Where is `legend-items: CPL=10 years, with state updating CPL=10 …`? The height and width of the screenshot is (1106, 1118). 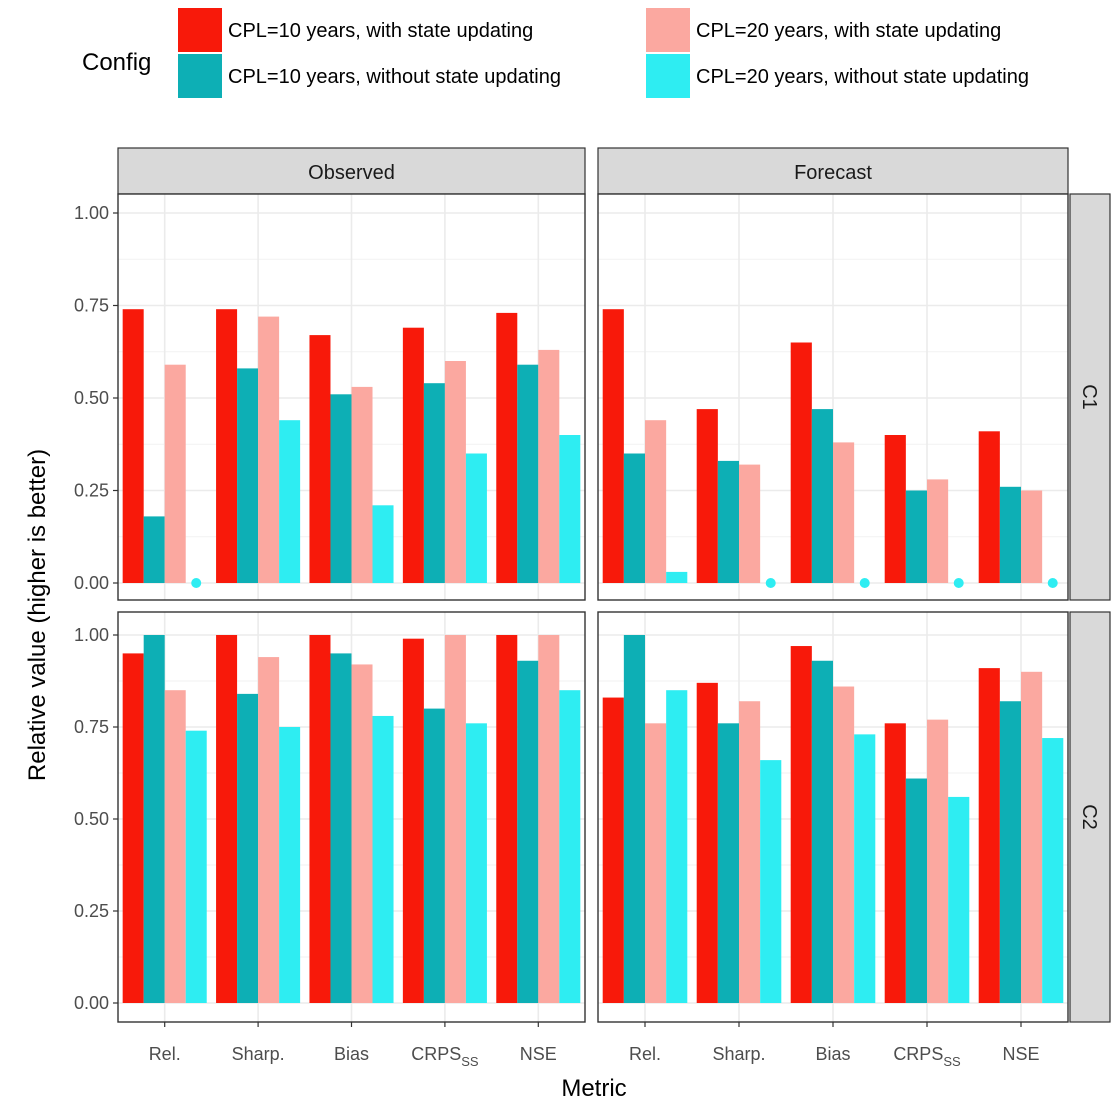
legend-items: CPL=10 years, with state updating CPL=10 … is located at coordinates (603, 53).